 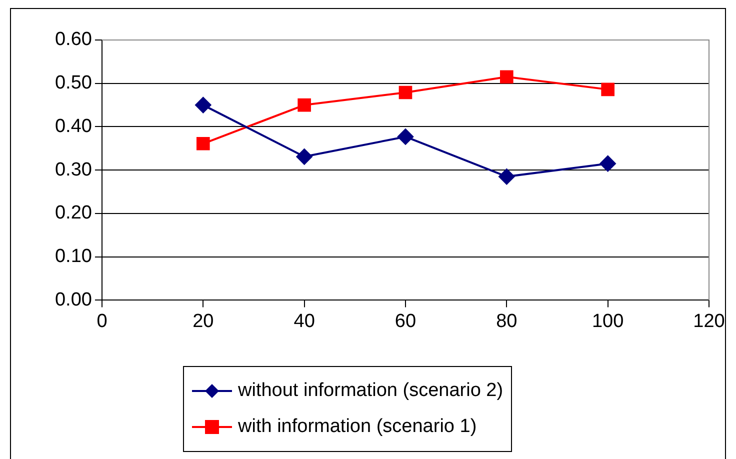 What do you see at coordinates (405, 321) in the screenshot?
I see `x-tick-label: 60` at bounding box center [405, 321].